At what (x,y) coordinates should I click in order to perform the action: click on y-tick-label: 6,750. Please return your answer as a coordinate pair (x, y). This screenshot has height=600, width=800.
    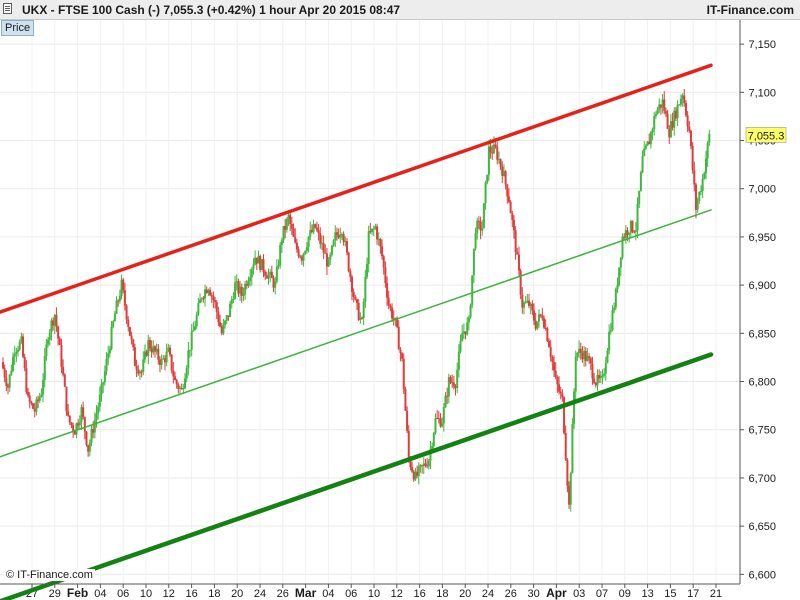
    Looking at the image, I should click on (762, 431).